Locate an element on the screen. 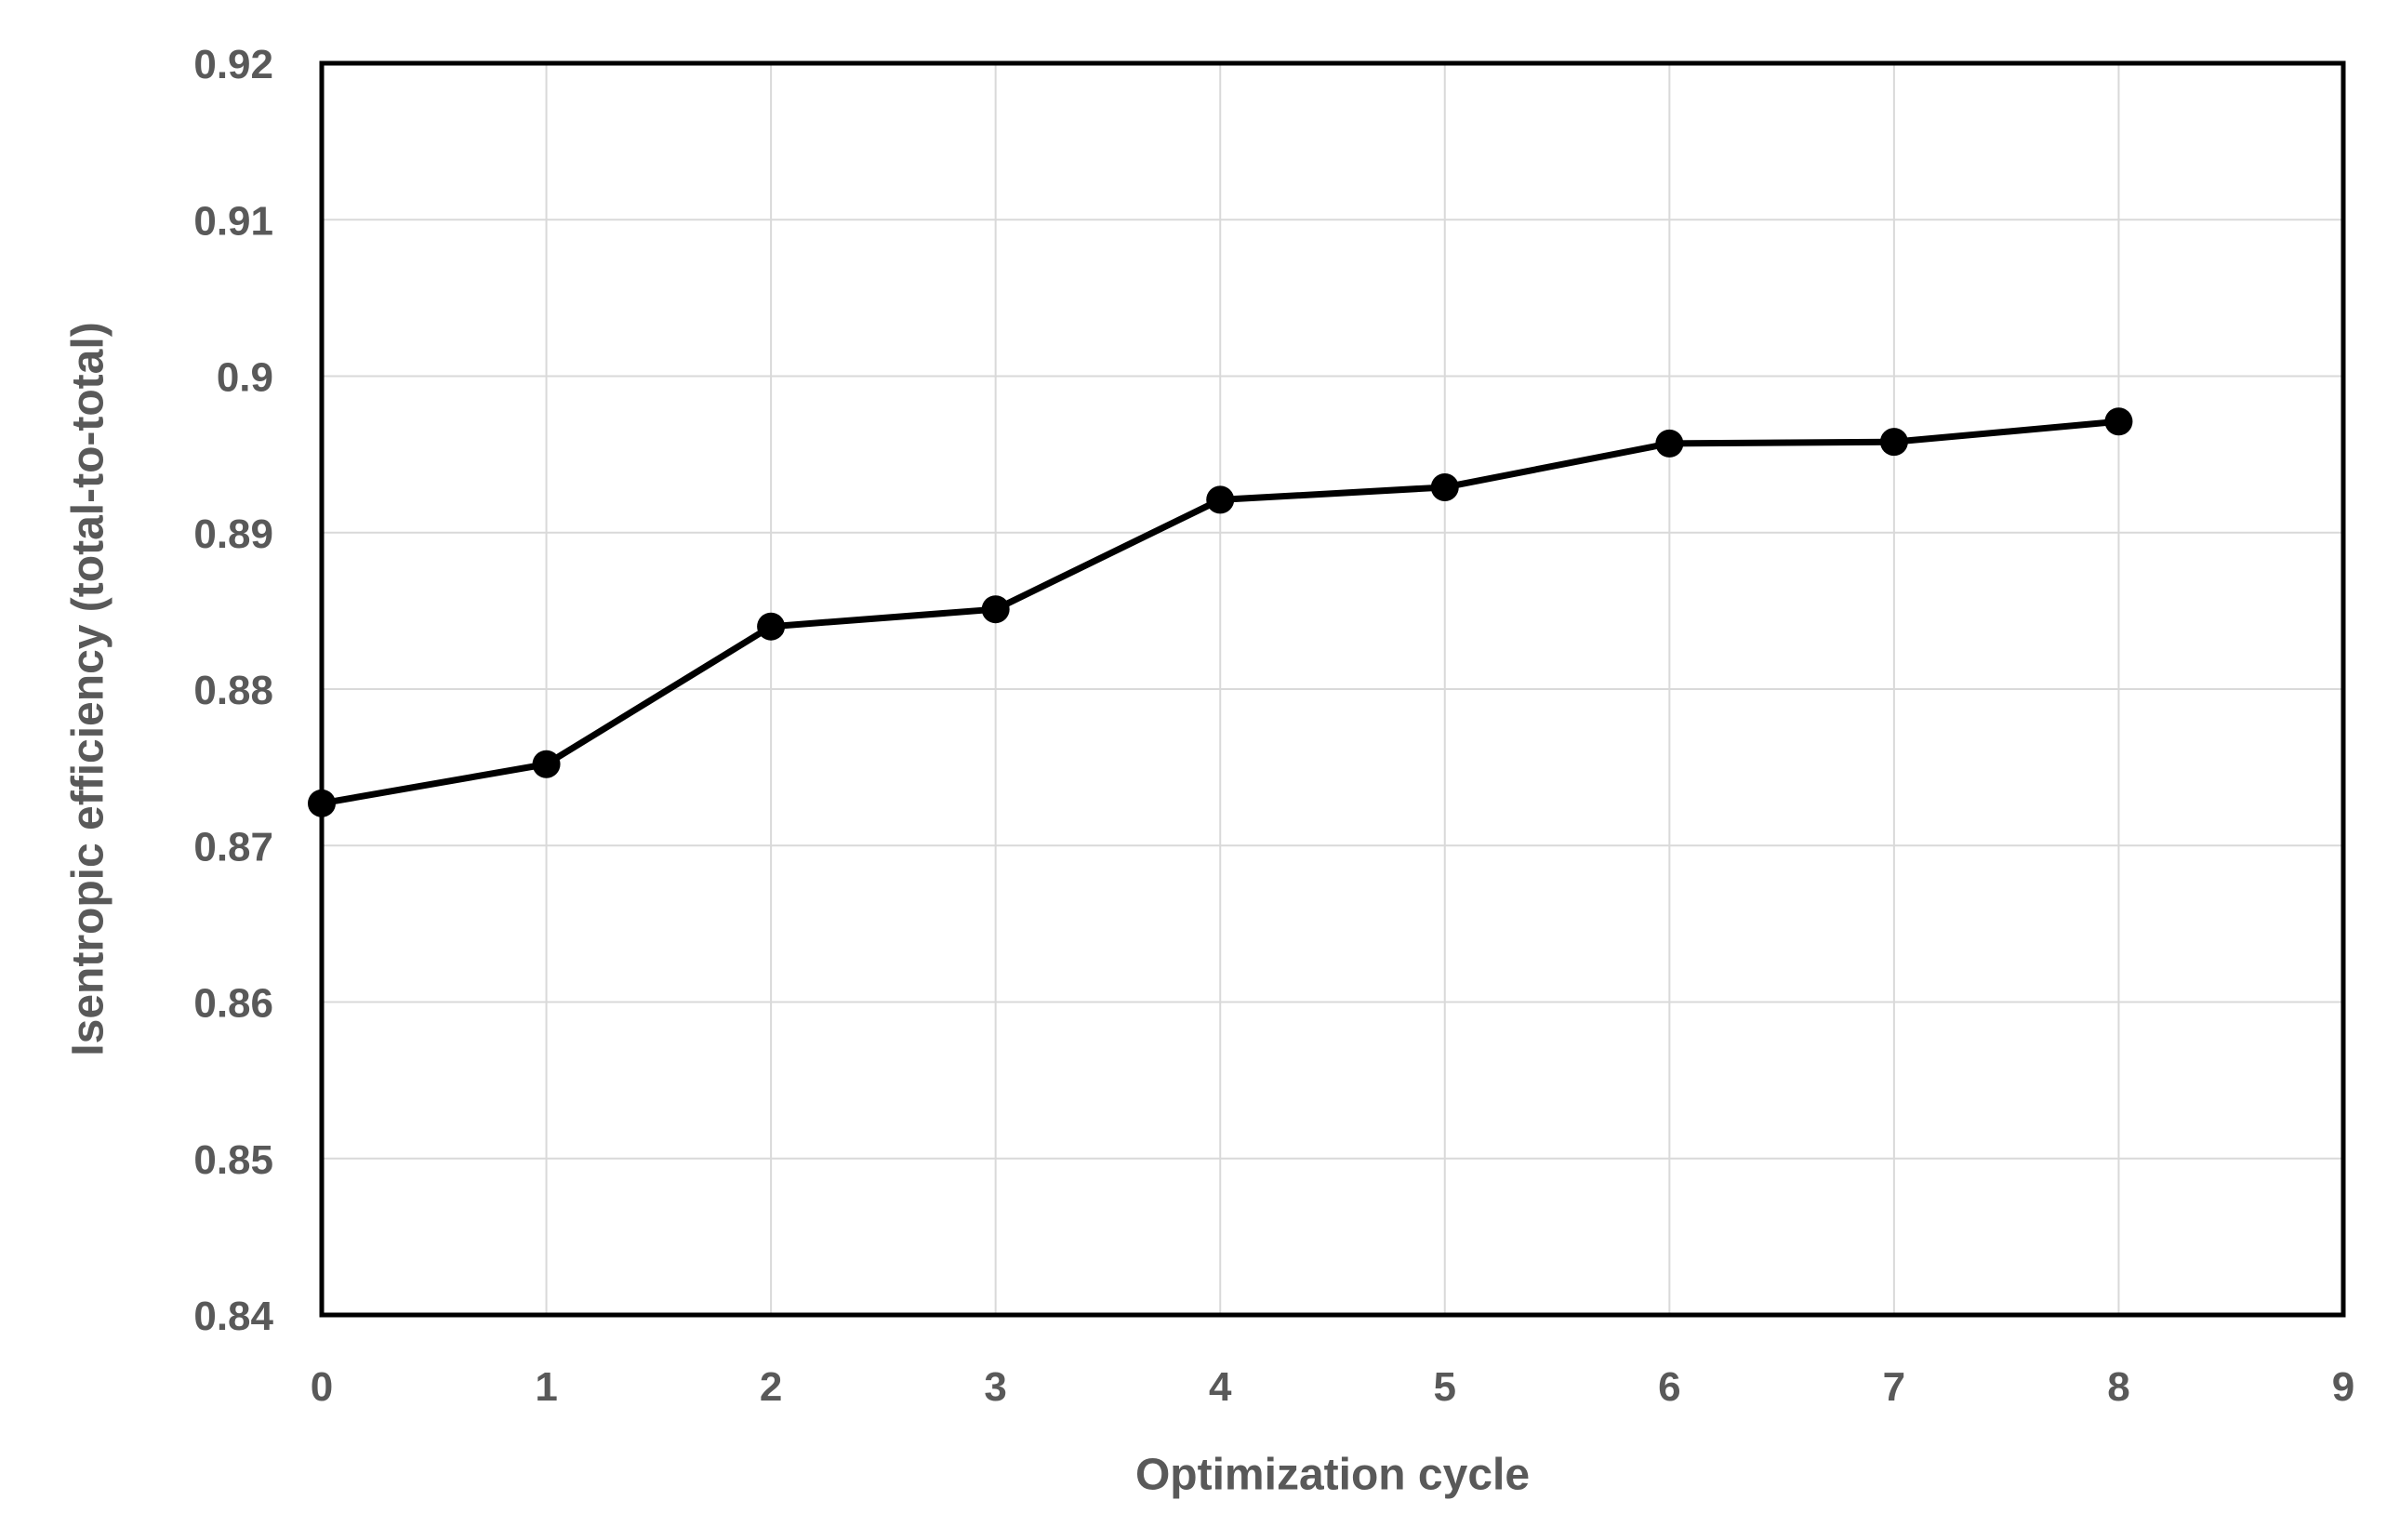 This screenshot has height=1540, width=2387. y-tick-label: 0.84 is located at coordinates (233, 1316).